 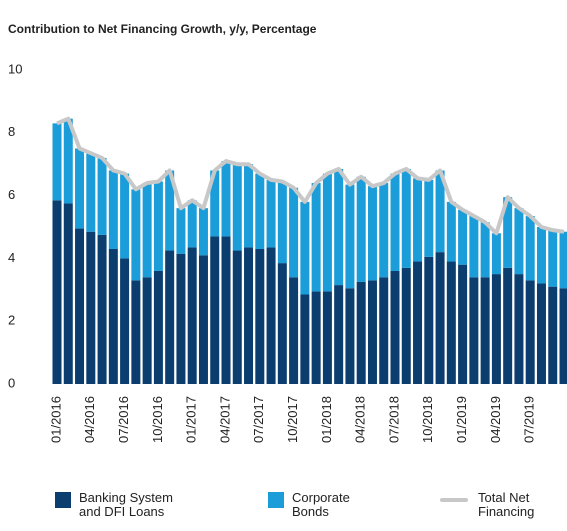 I want to click on y-tick-label: 4, so click(x=11, y=257).